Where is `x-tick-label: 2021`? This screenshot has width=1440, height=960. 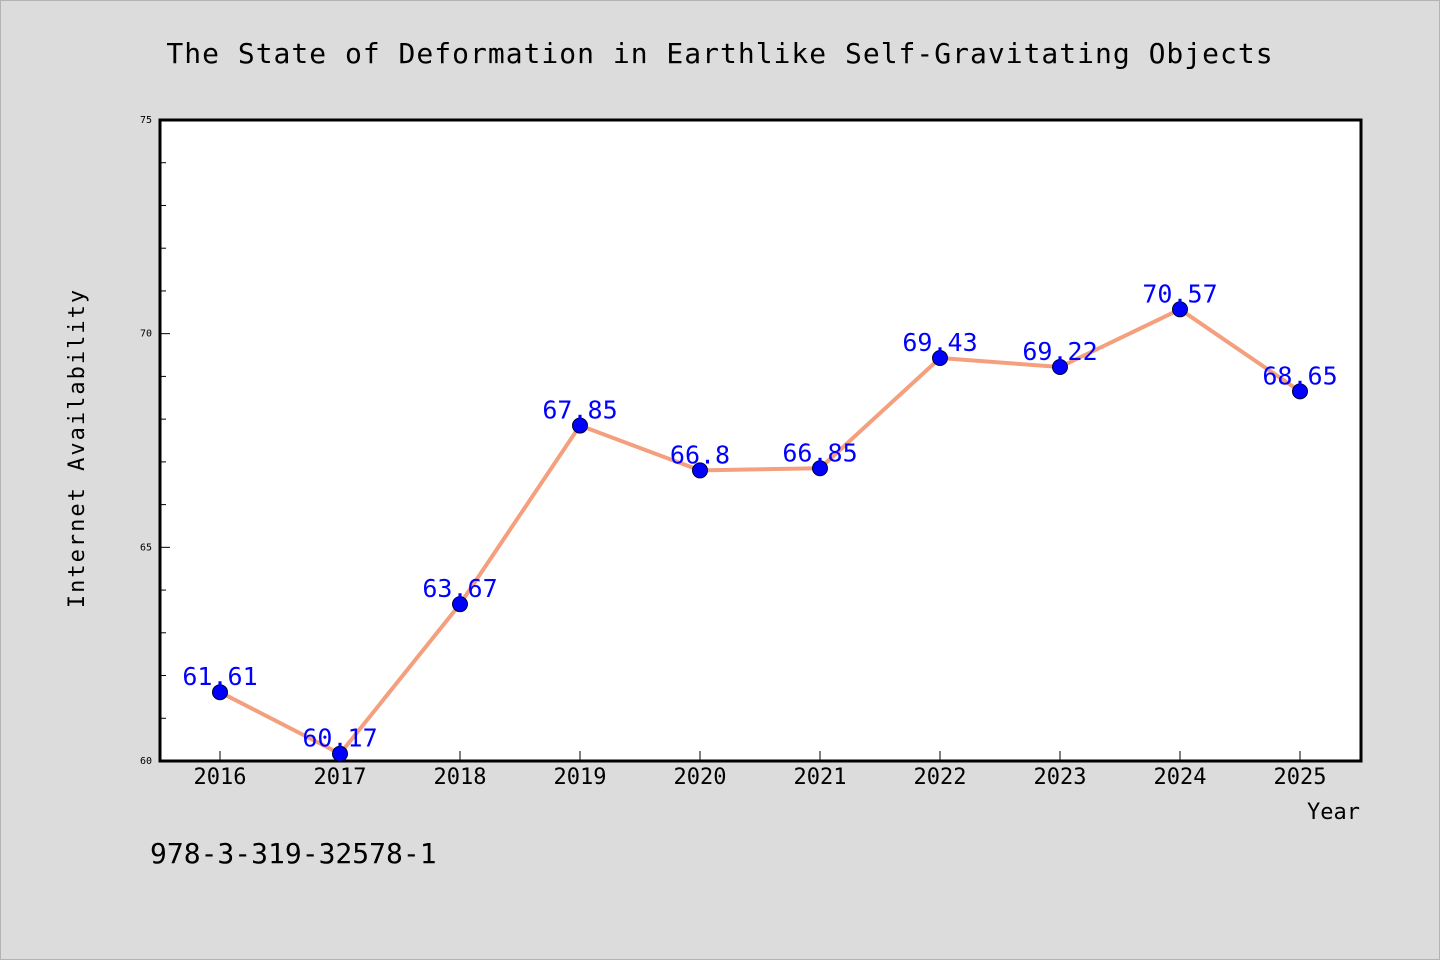 x-tick-label: 2021 is located at coordinates (820, 777).